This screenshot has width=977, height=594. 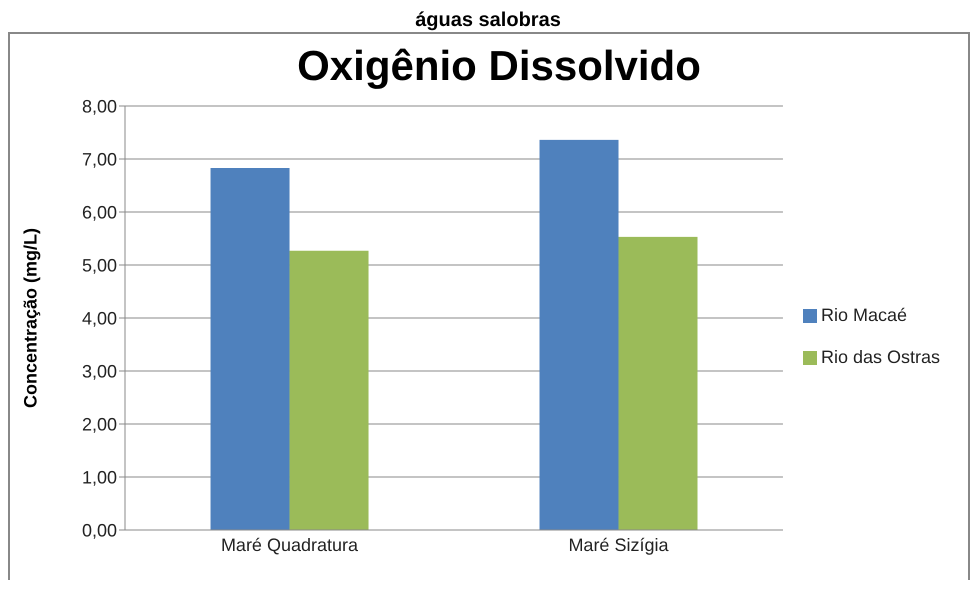 I want to click on y-tick-label: 3,00, so click(x=99, y=371).